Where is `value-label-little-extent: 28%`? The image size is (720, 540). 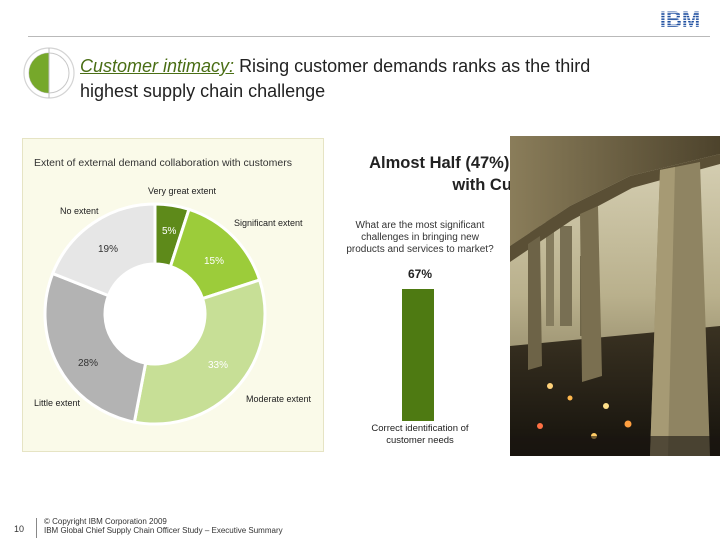
value-label-little-extent: 28% is located at coordinates (88, 363).